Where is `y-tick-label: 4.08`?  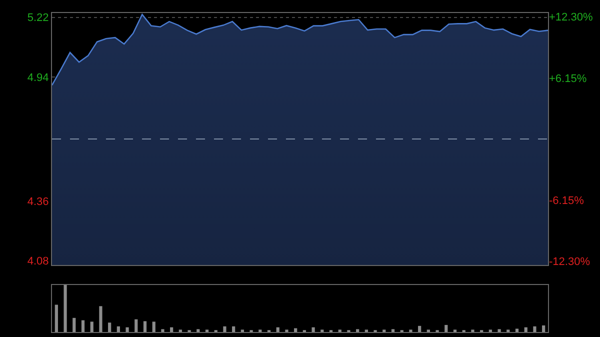
y-tick-label: 4.08 is located at coordinates (38, 262).